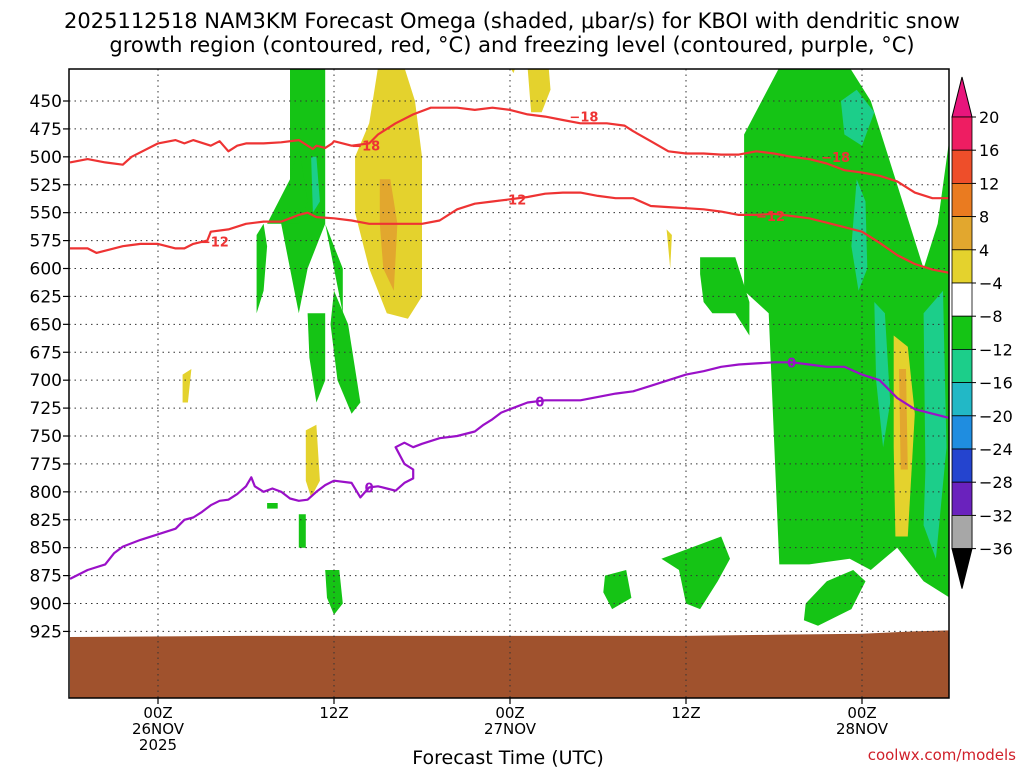  Describe the element at coordinates (942, 755) in the screenshot. I see `credit-link: coolwx.com/models` at that location.